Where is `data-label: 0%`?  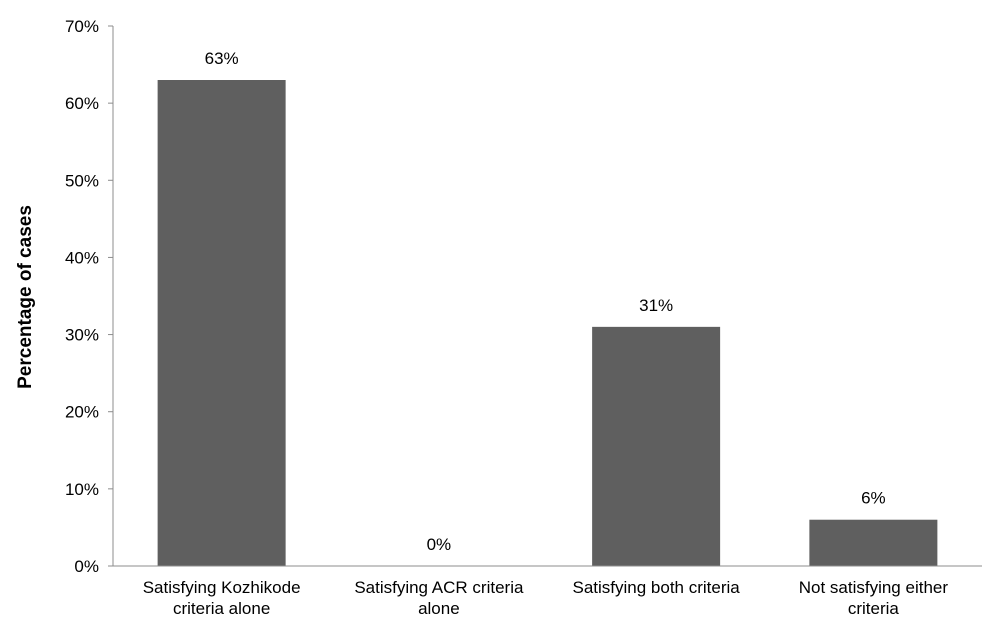
data-label: 0% is located at coordinates (439, 544).